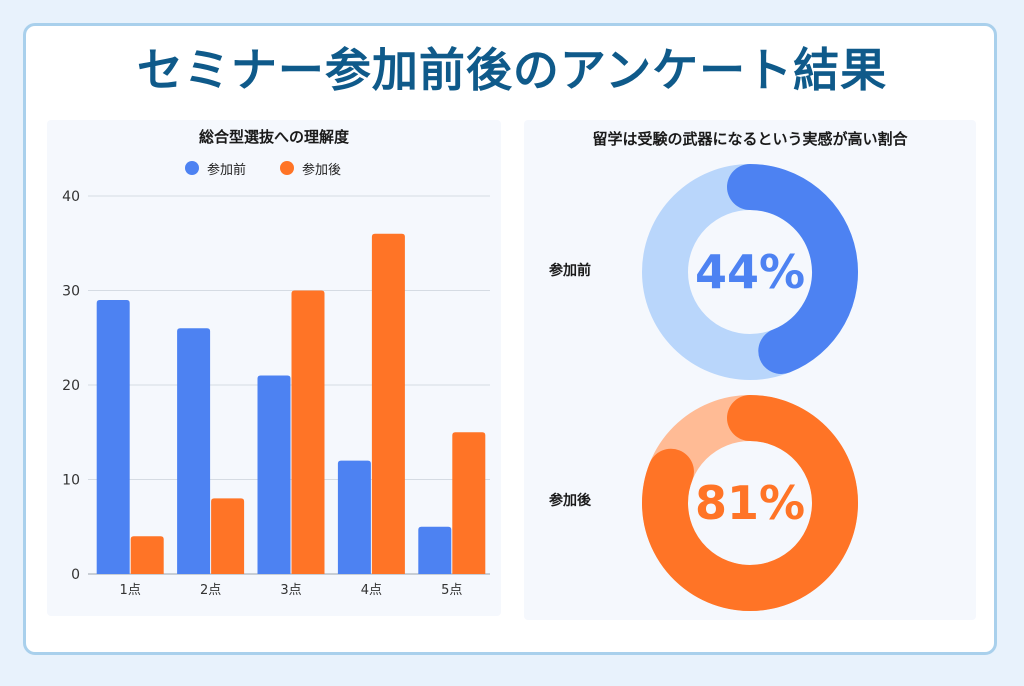 The height and width of the screenshot is (686, 1024). I want to click on donut-value-after: 81%, so click(750, 503).